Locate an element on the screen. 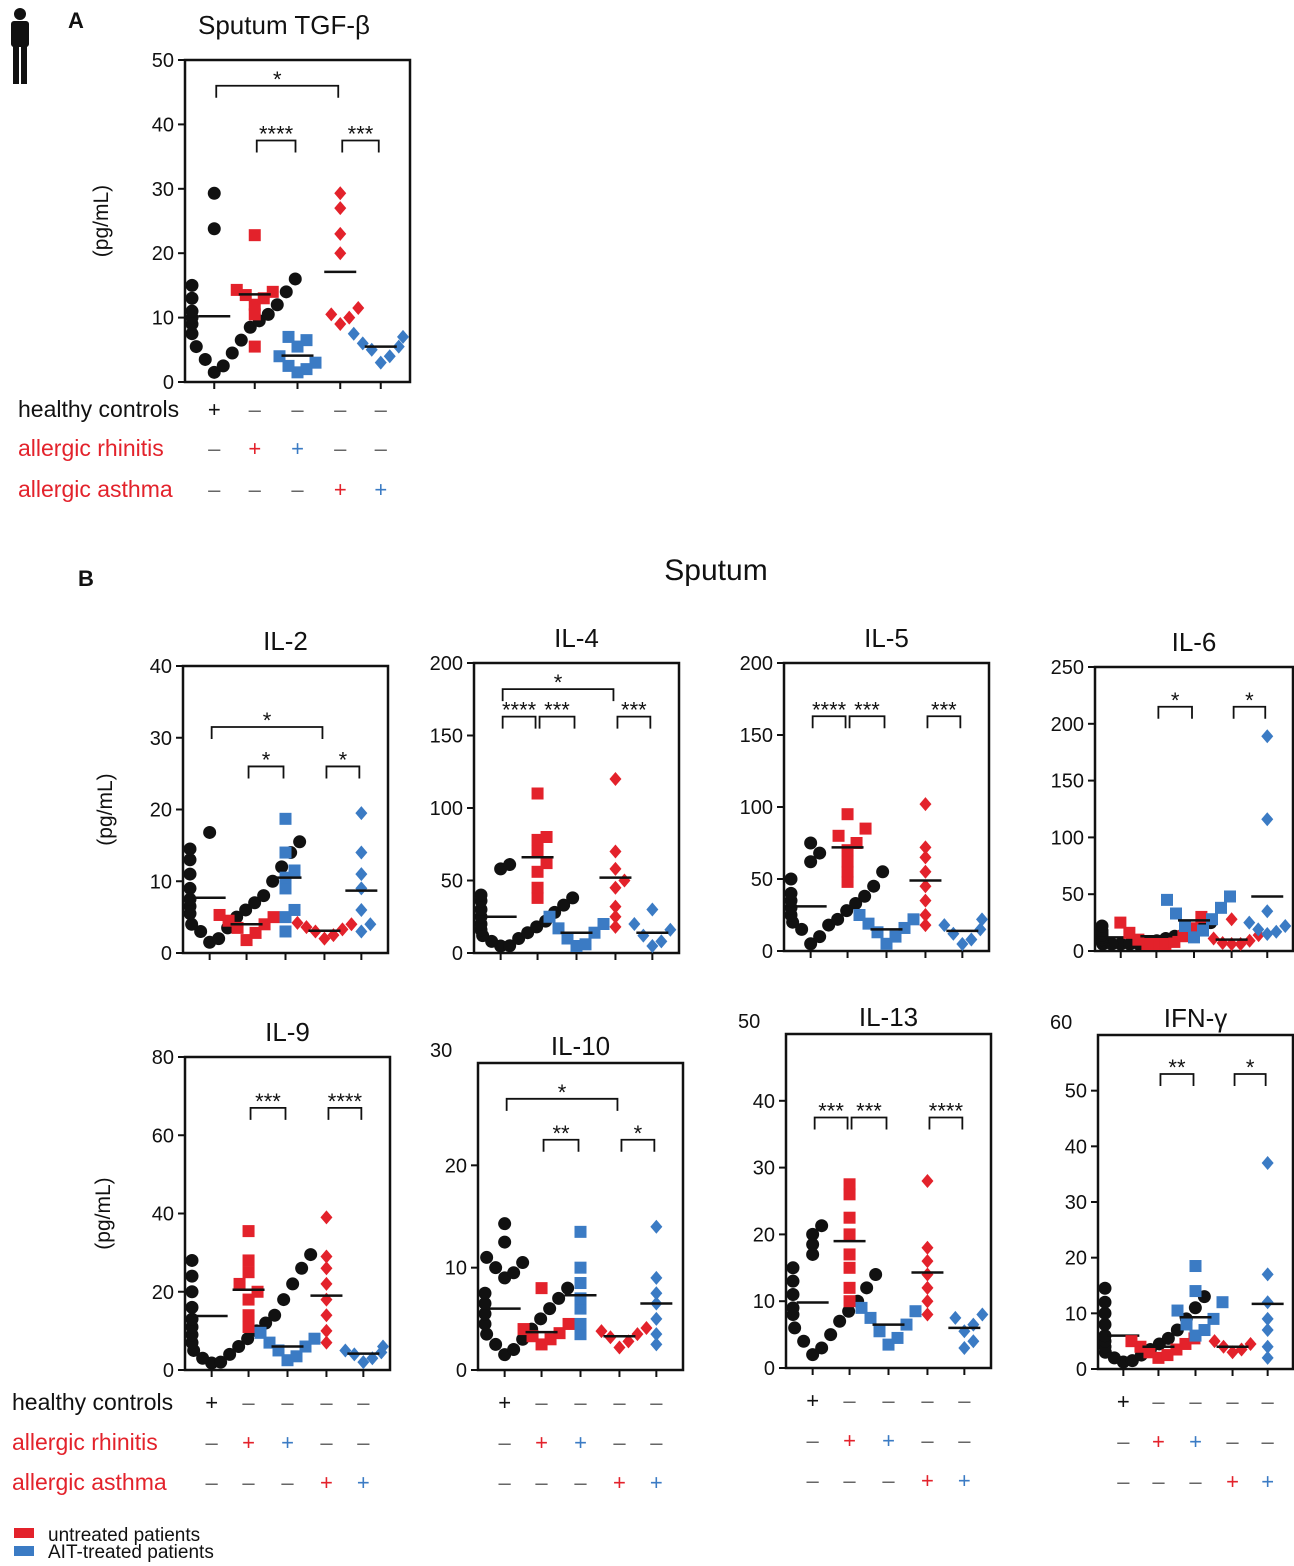 The height and width of the screenshot is (1566, 1294). person-icon-leg-left is located at coordinates (16, 64).